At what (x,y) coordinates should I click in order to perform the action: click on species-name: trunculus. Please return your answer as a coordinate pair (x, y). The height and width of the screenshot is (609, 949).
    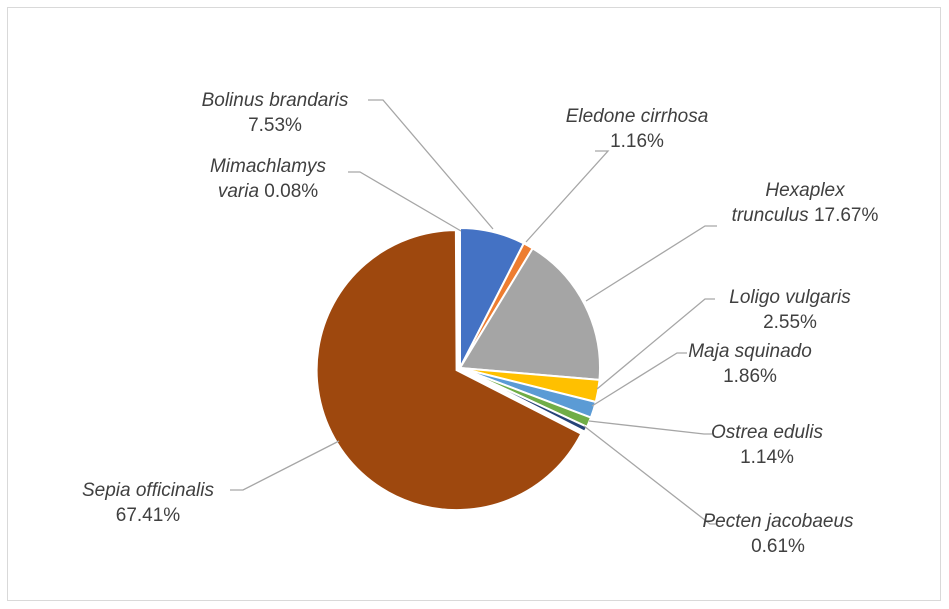
    Looking at the image, I should click on (773, 215).